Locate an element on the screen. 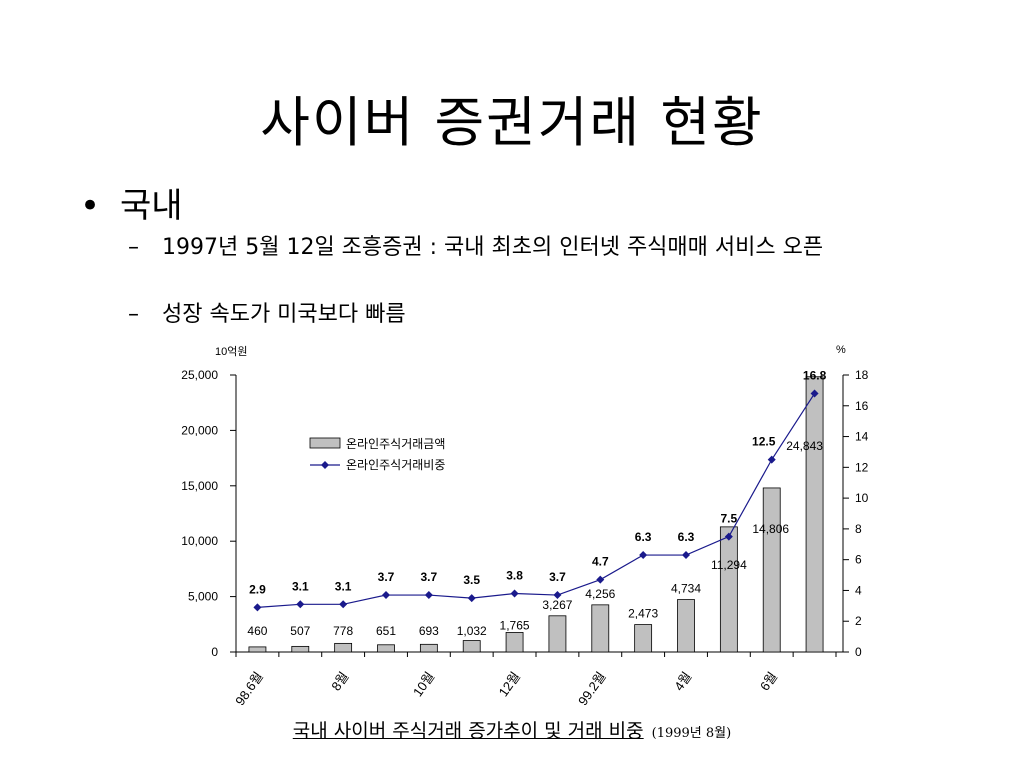 The width and height of the screenshot is (1024, 768). legend-bar-label: 온라인주식거래금액 is located at coordinates (395, 444).